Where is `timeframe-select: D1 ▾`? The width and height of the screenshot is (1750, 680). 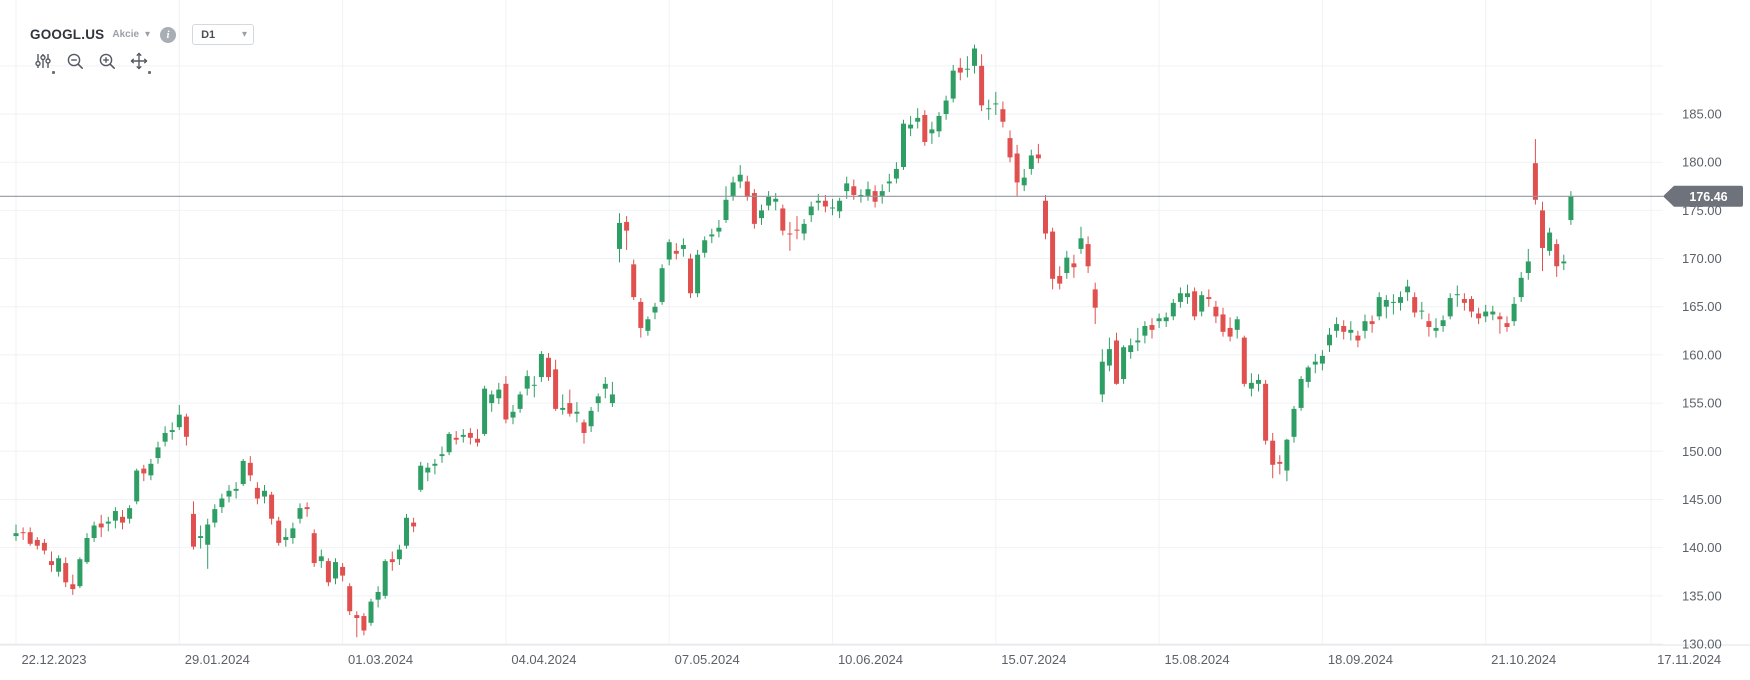 timeframe-select: D1 ▾ is located at coordinates (223, 34).